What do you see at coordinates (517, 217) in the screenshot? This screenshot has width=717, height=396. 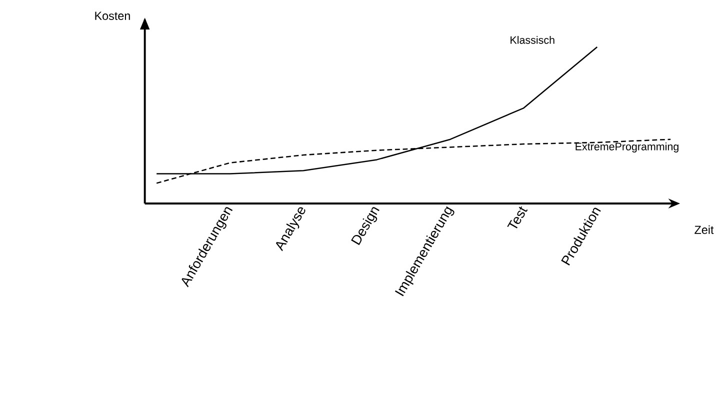 I see `x-tick-label: Test` at bounding box center [517, 217].